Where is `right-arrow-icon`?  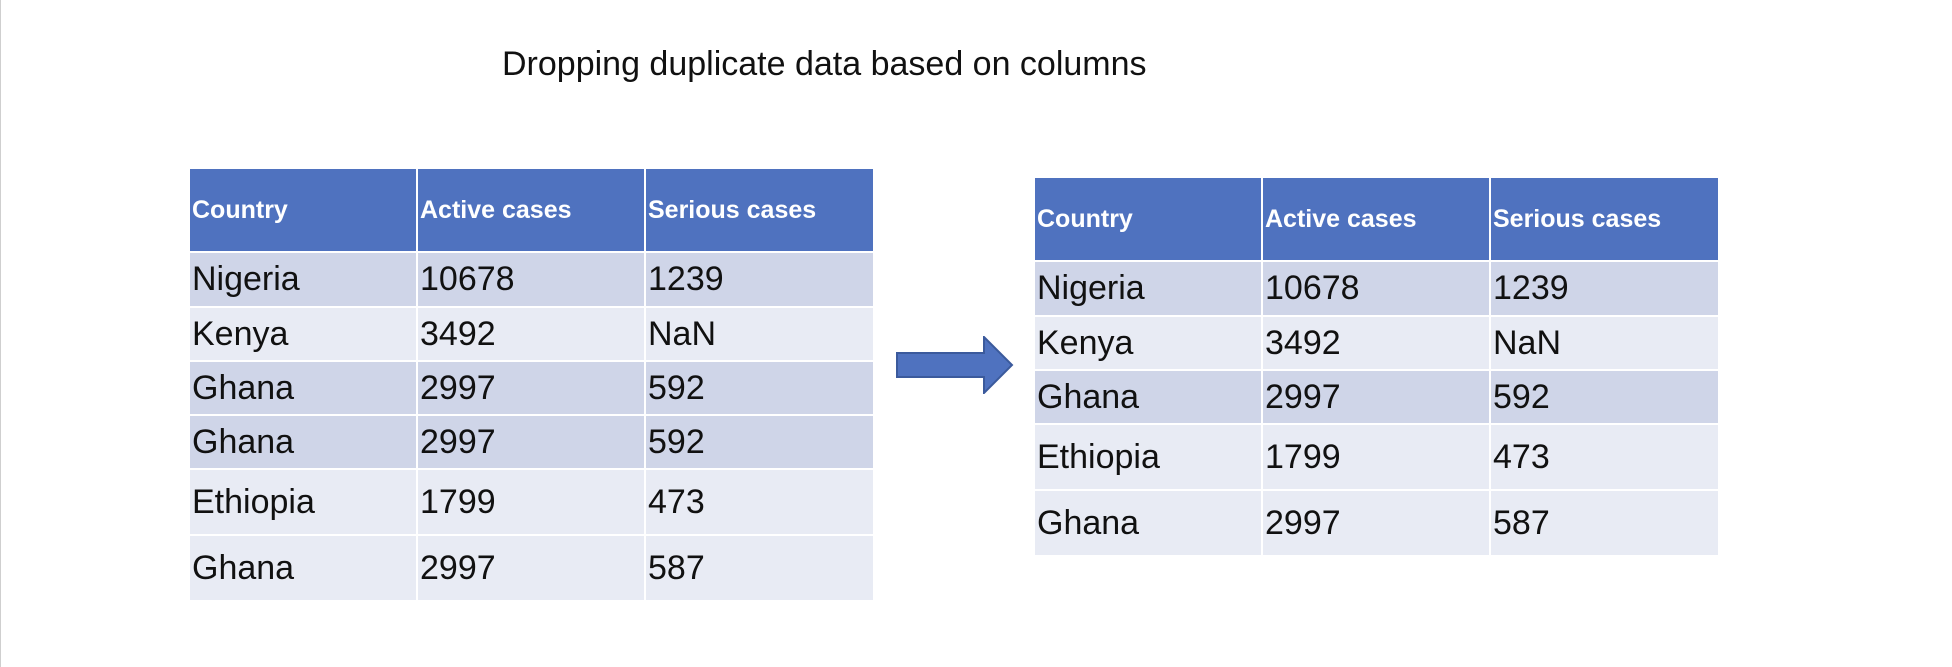
right-arrow-icon is located at coordinates (955, 365).